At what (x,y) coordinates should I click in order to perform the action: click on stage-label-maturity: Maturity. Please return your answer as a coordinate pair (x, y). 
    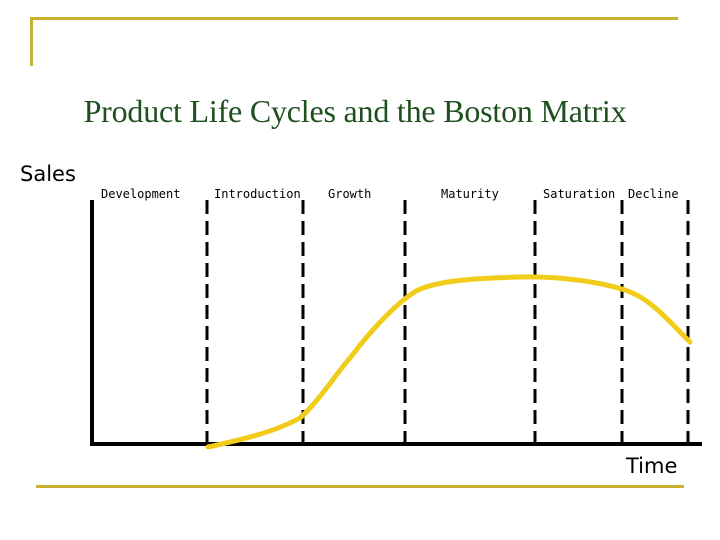
    Looking at the image, I should click on (470, 194).